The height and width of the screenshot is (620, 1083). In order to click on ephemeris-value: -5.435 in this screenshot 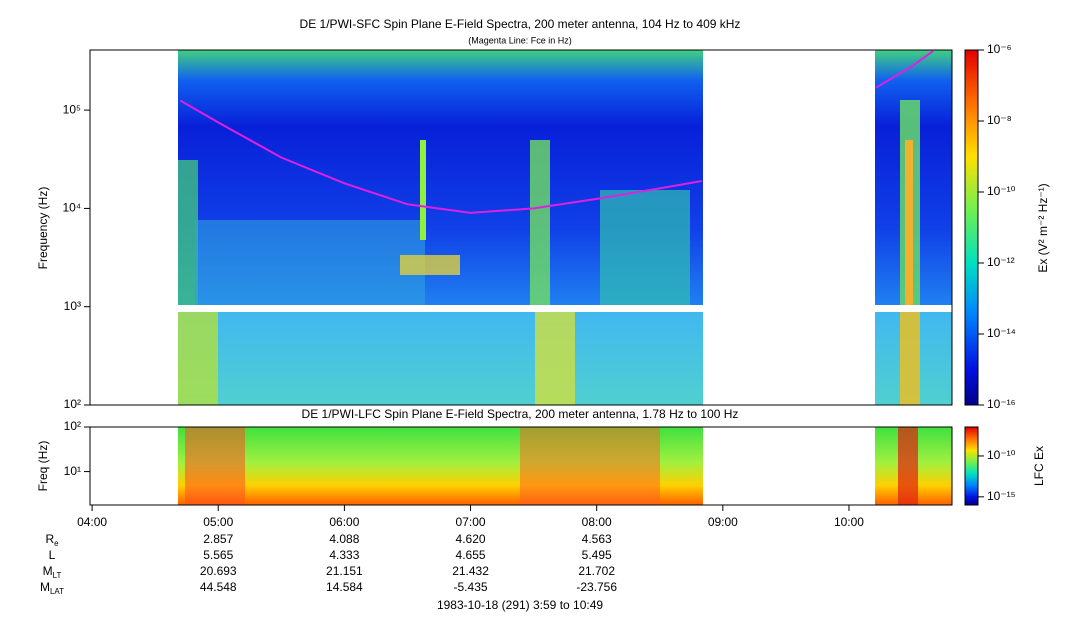, I will do `click(471, 587)`.